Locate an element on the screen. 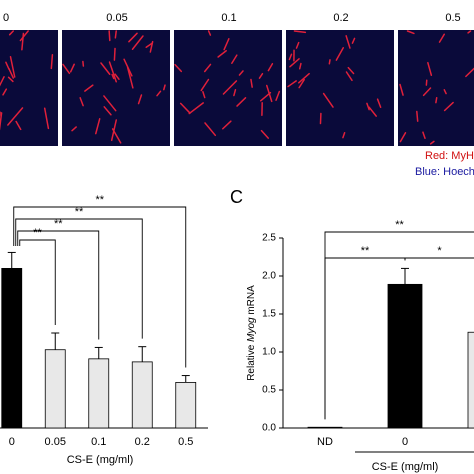 The height and width of the screenshot is (474, 474). y-label-part: Relative is located at coordinates (251, 361).